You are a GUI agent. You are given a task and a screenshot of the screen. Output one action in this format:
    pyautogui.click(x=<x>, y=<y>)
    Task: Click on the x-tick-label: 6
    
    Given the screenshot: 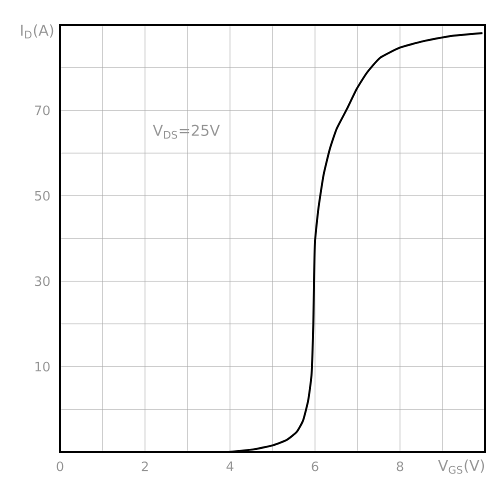 What is the action you would take?
    pyautogui.click(x=315, y=466)
    